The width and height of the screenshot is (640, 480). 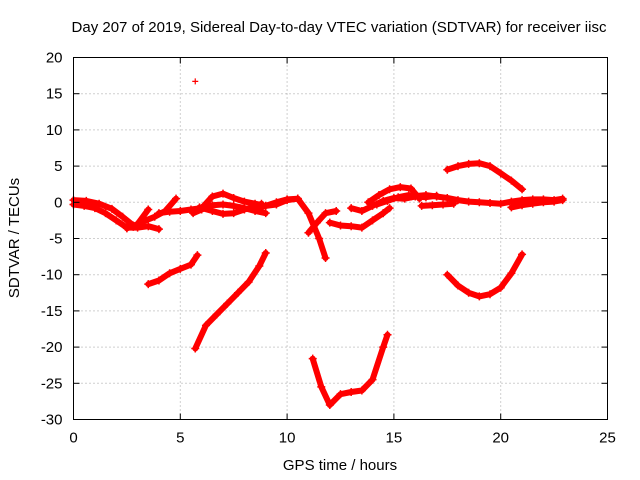 What do you see at coordinates (54, 130) in the screenshot?
I see `y-tick-label: 10` at bounding box center [54, 130].